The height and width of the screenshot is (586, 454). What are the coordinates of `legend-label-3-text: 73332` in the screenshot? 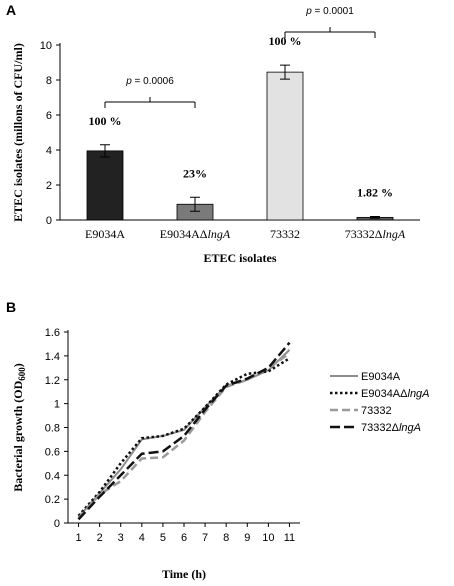 It's located at (376, 411).